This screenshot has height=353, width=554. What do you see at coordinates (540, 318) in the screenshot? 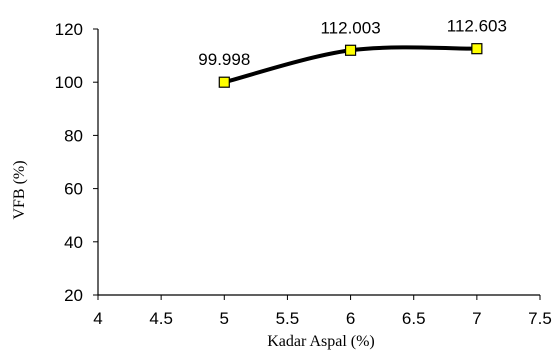
I see `x-tick-label: 7.5` at bounding box center [540, 318].